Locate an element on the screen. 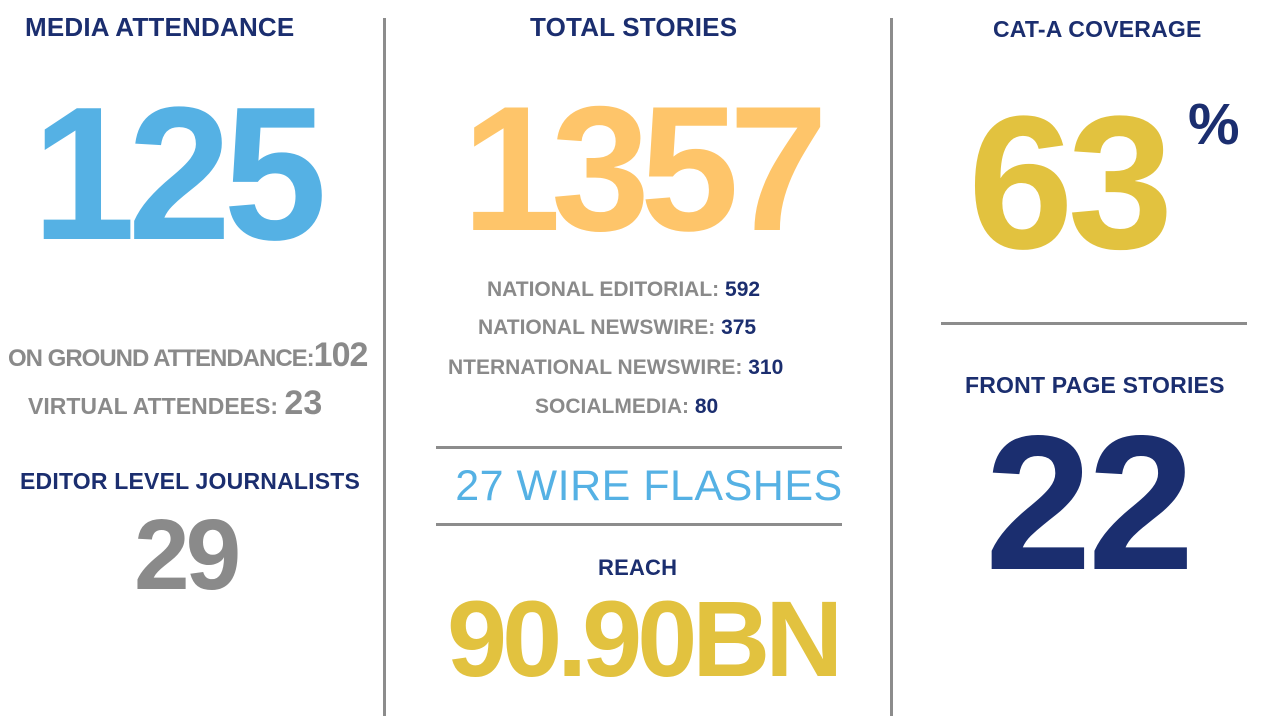  social-media-value: 80 is located at coordinates (706, 406).